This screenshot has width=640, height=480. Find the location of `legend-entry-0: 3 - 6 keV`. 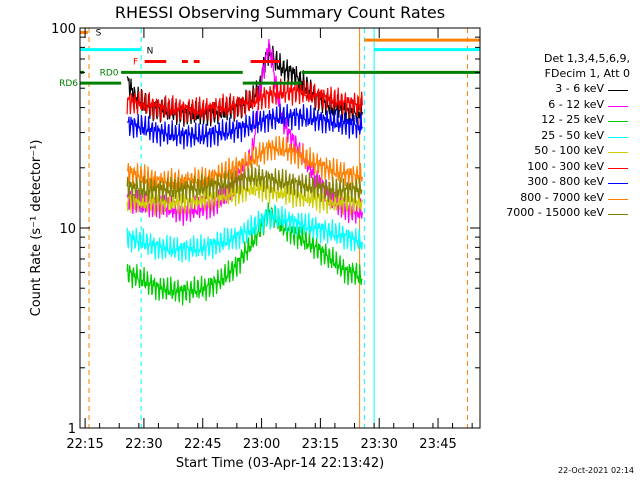

legend-entry-0: 3 - 6 keV is located at coordinates (579, 88).